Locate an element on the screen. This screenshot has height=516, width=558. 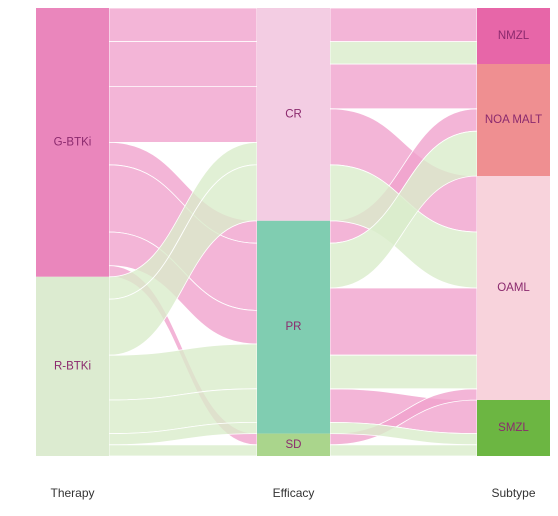
axis-label: Therapy is located at coordinates (72, 493).